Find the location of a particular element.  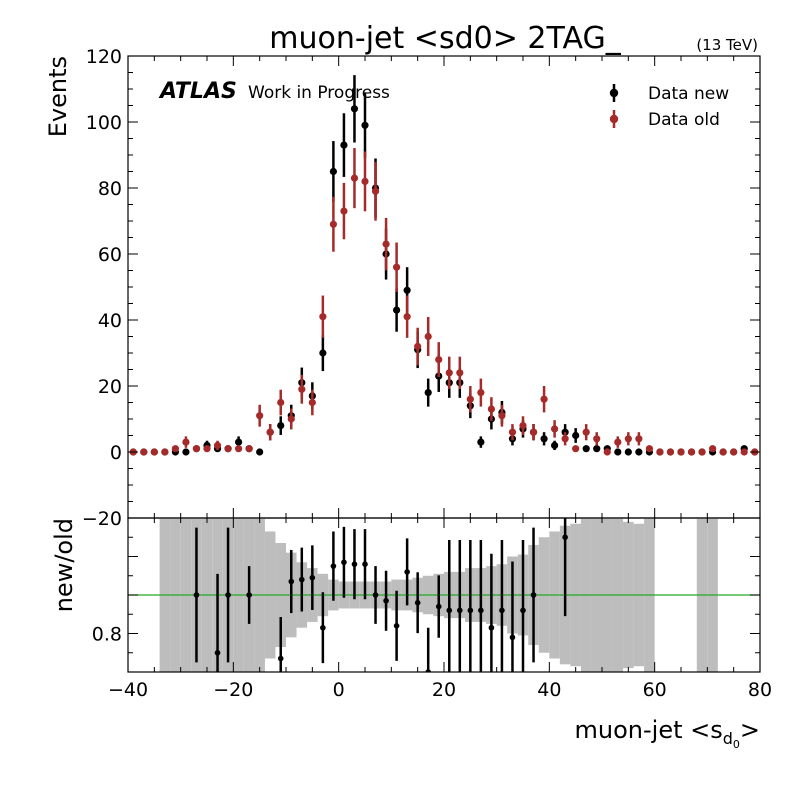

ratio-y-tick-label: 0.8 is located at coordinates (107, 635).